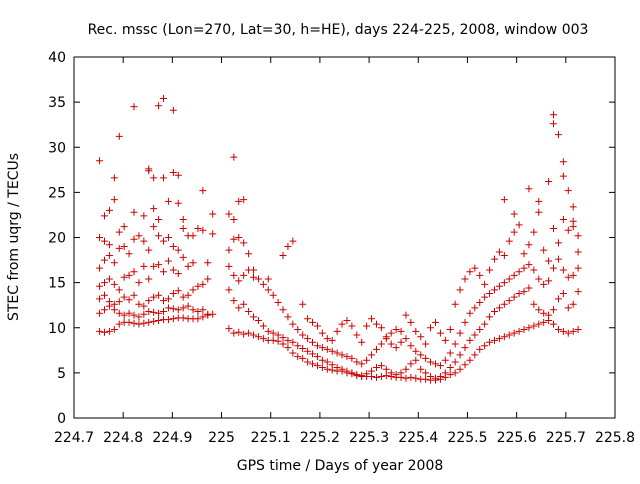  I want to click on y-tick-label: 15, so click(57, 284).